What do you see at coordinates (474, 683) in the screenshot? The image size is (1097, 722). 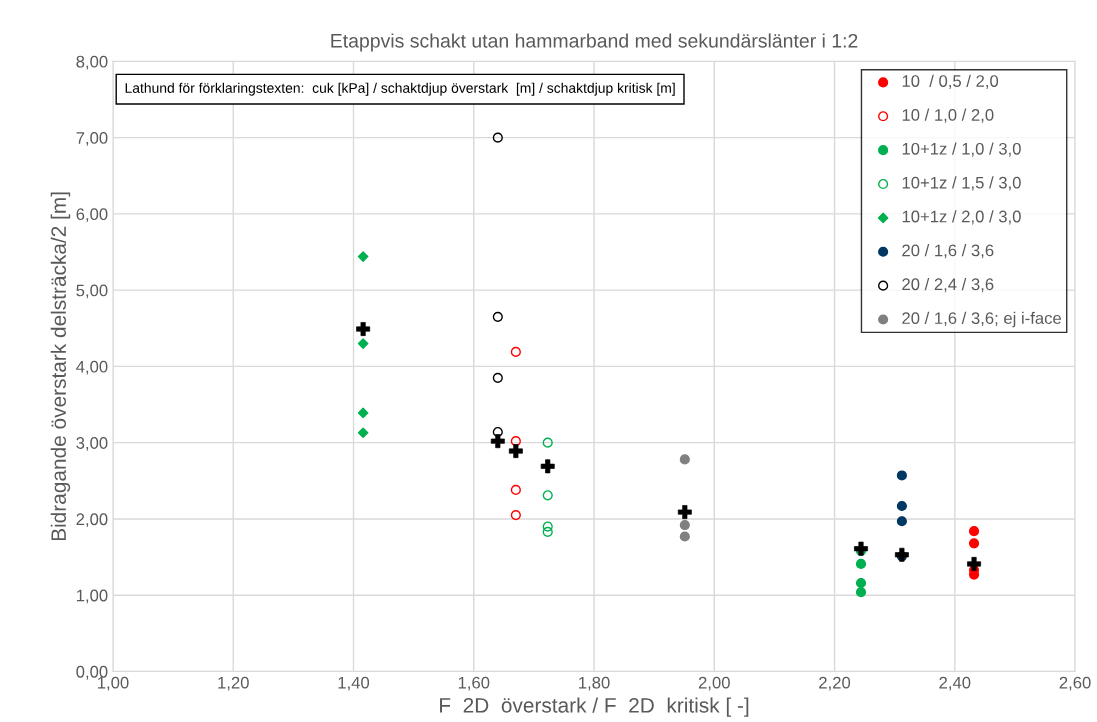 I see `x-tick-label: 1,60` at bounding box center [474, 683].